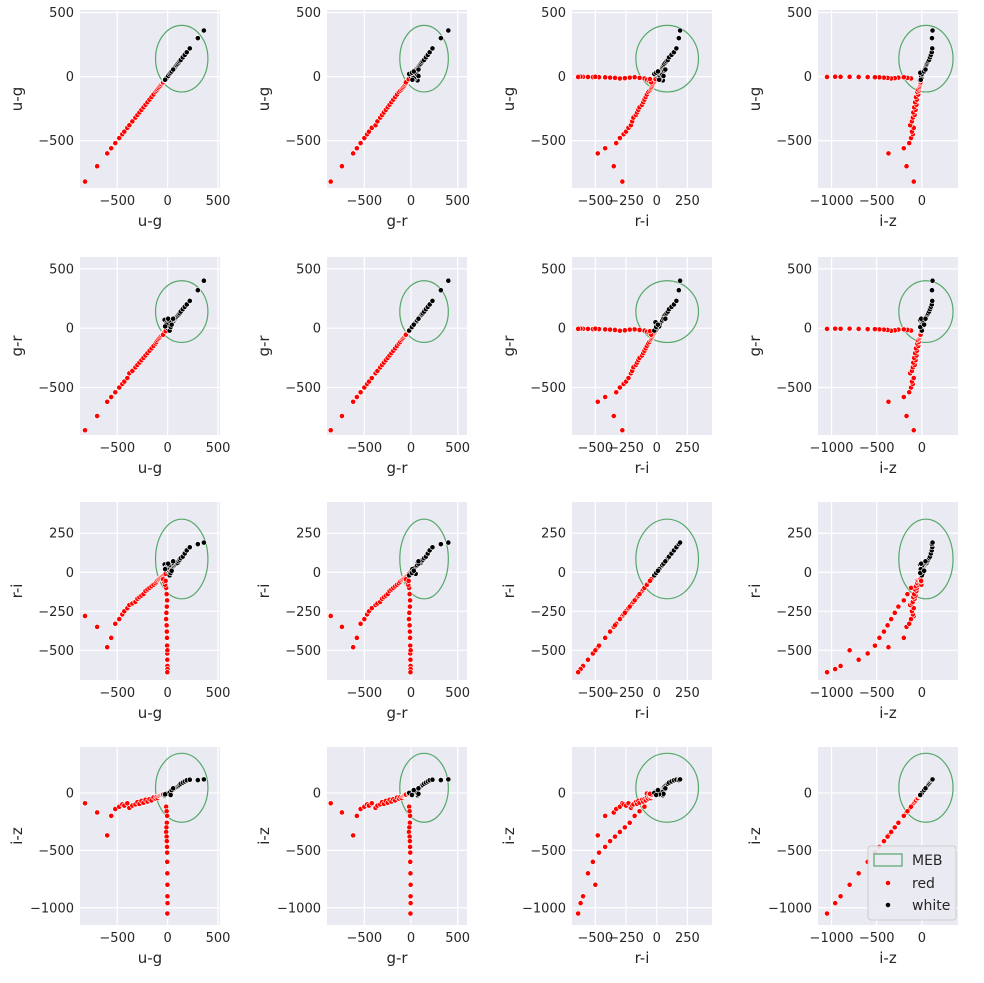  I want to click on x-tick-label: −1000, so click(832, 448).